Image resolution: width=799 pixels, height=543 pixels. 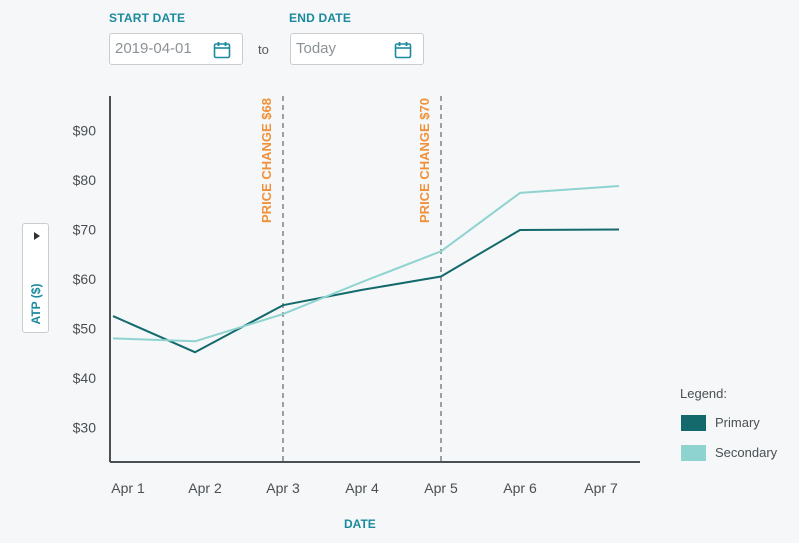 What do you see at coordinates (205, 488) in the screenshot?
I see `x-tick-label: Apr 2` at bounding box center [205, 488].